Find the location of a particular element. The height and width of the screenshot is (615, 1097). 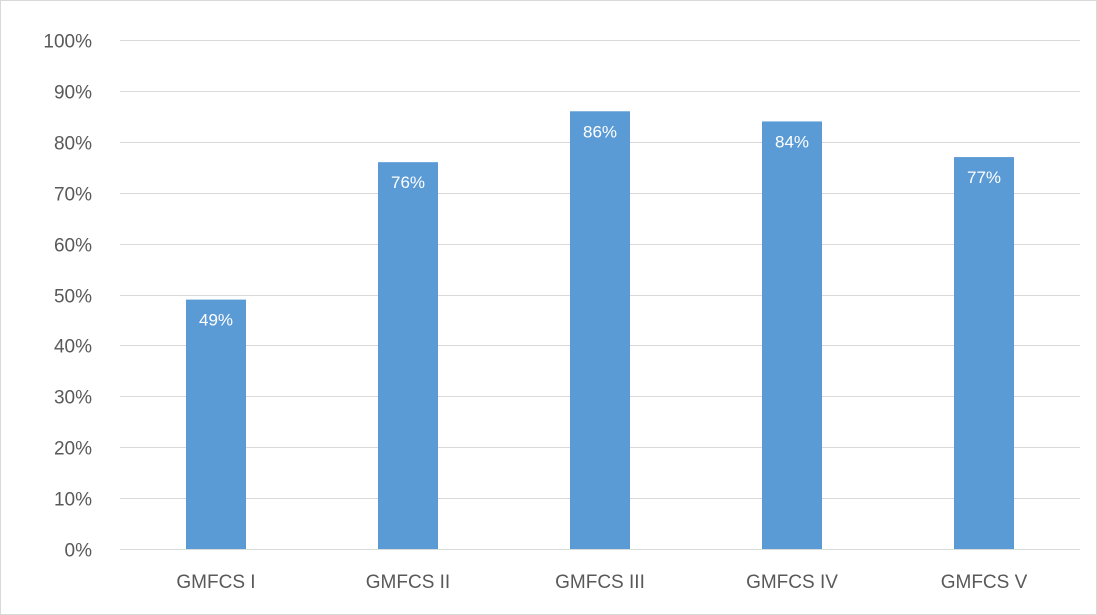

x-category-label: GMFCS III is located at coordinates (600, 582).